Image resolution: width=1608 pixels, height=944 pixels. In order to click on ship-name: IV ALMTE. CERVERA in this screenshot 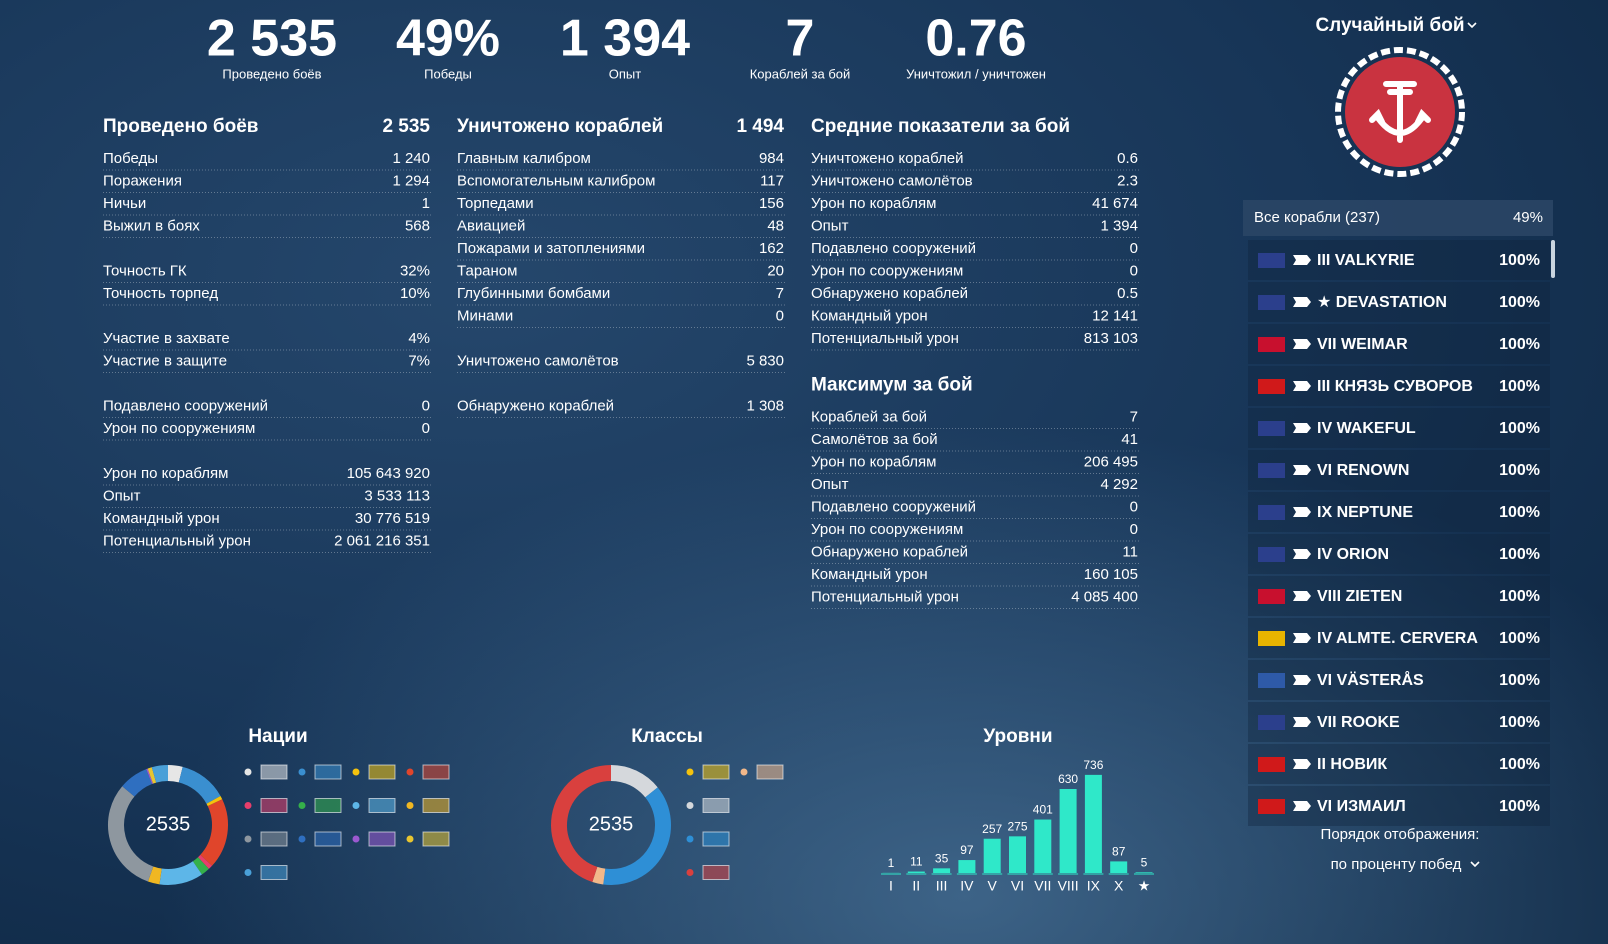, I will do `click(1397, 638)`.